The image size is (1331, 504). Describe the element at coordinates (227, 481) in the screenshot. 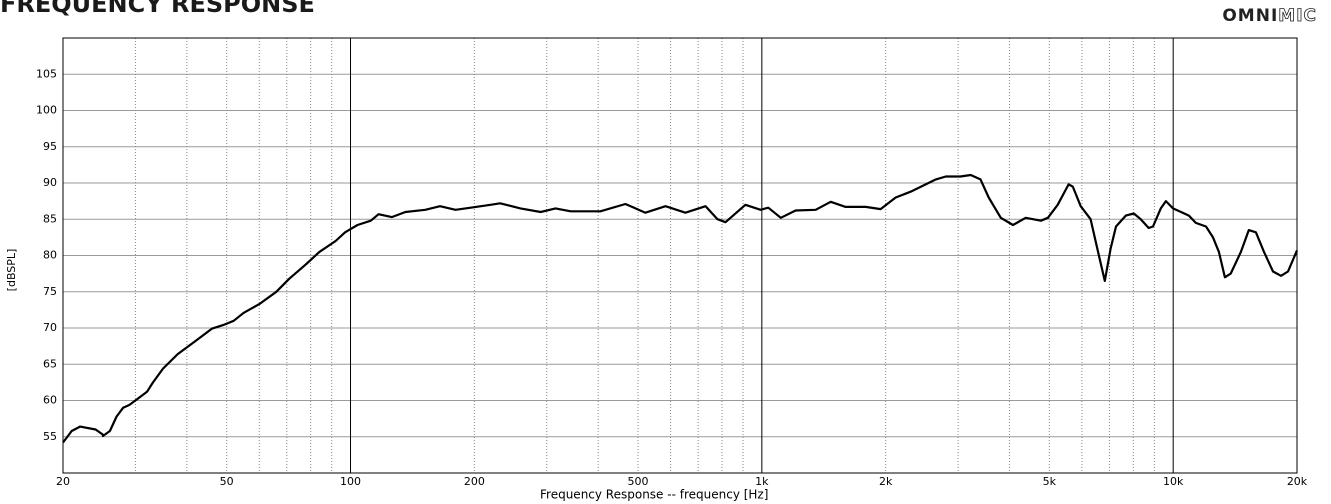

I see `x-tick-label: 50` at that location.